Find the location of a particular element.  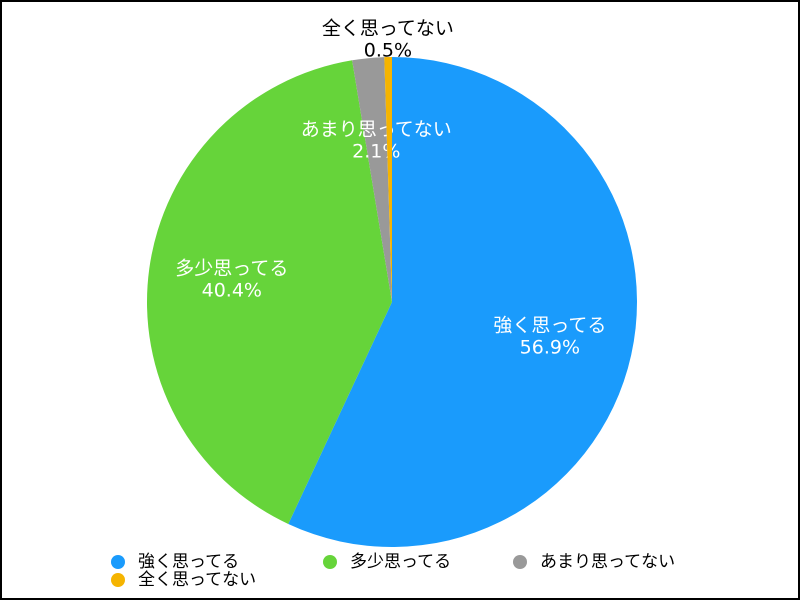

slice-value: 2.1% is located at coordinates (376, 152).